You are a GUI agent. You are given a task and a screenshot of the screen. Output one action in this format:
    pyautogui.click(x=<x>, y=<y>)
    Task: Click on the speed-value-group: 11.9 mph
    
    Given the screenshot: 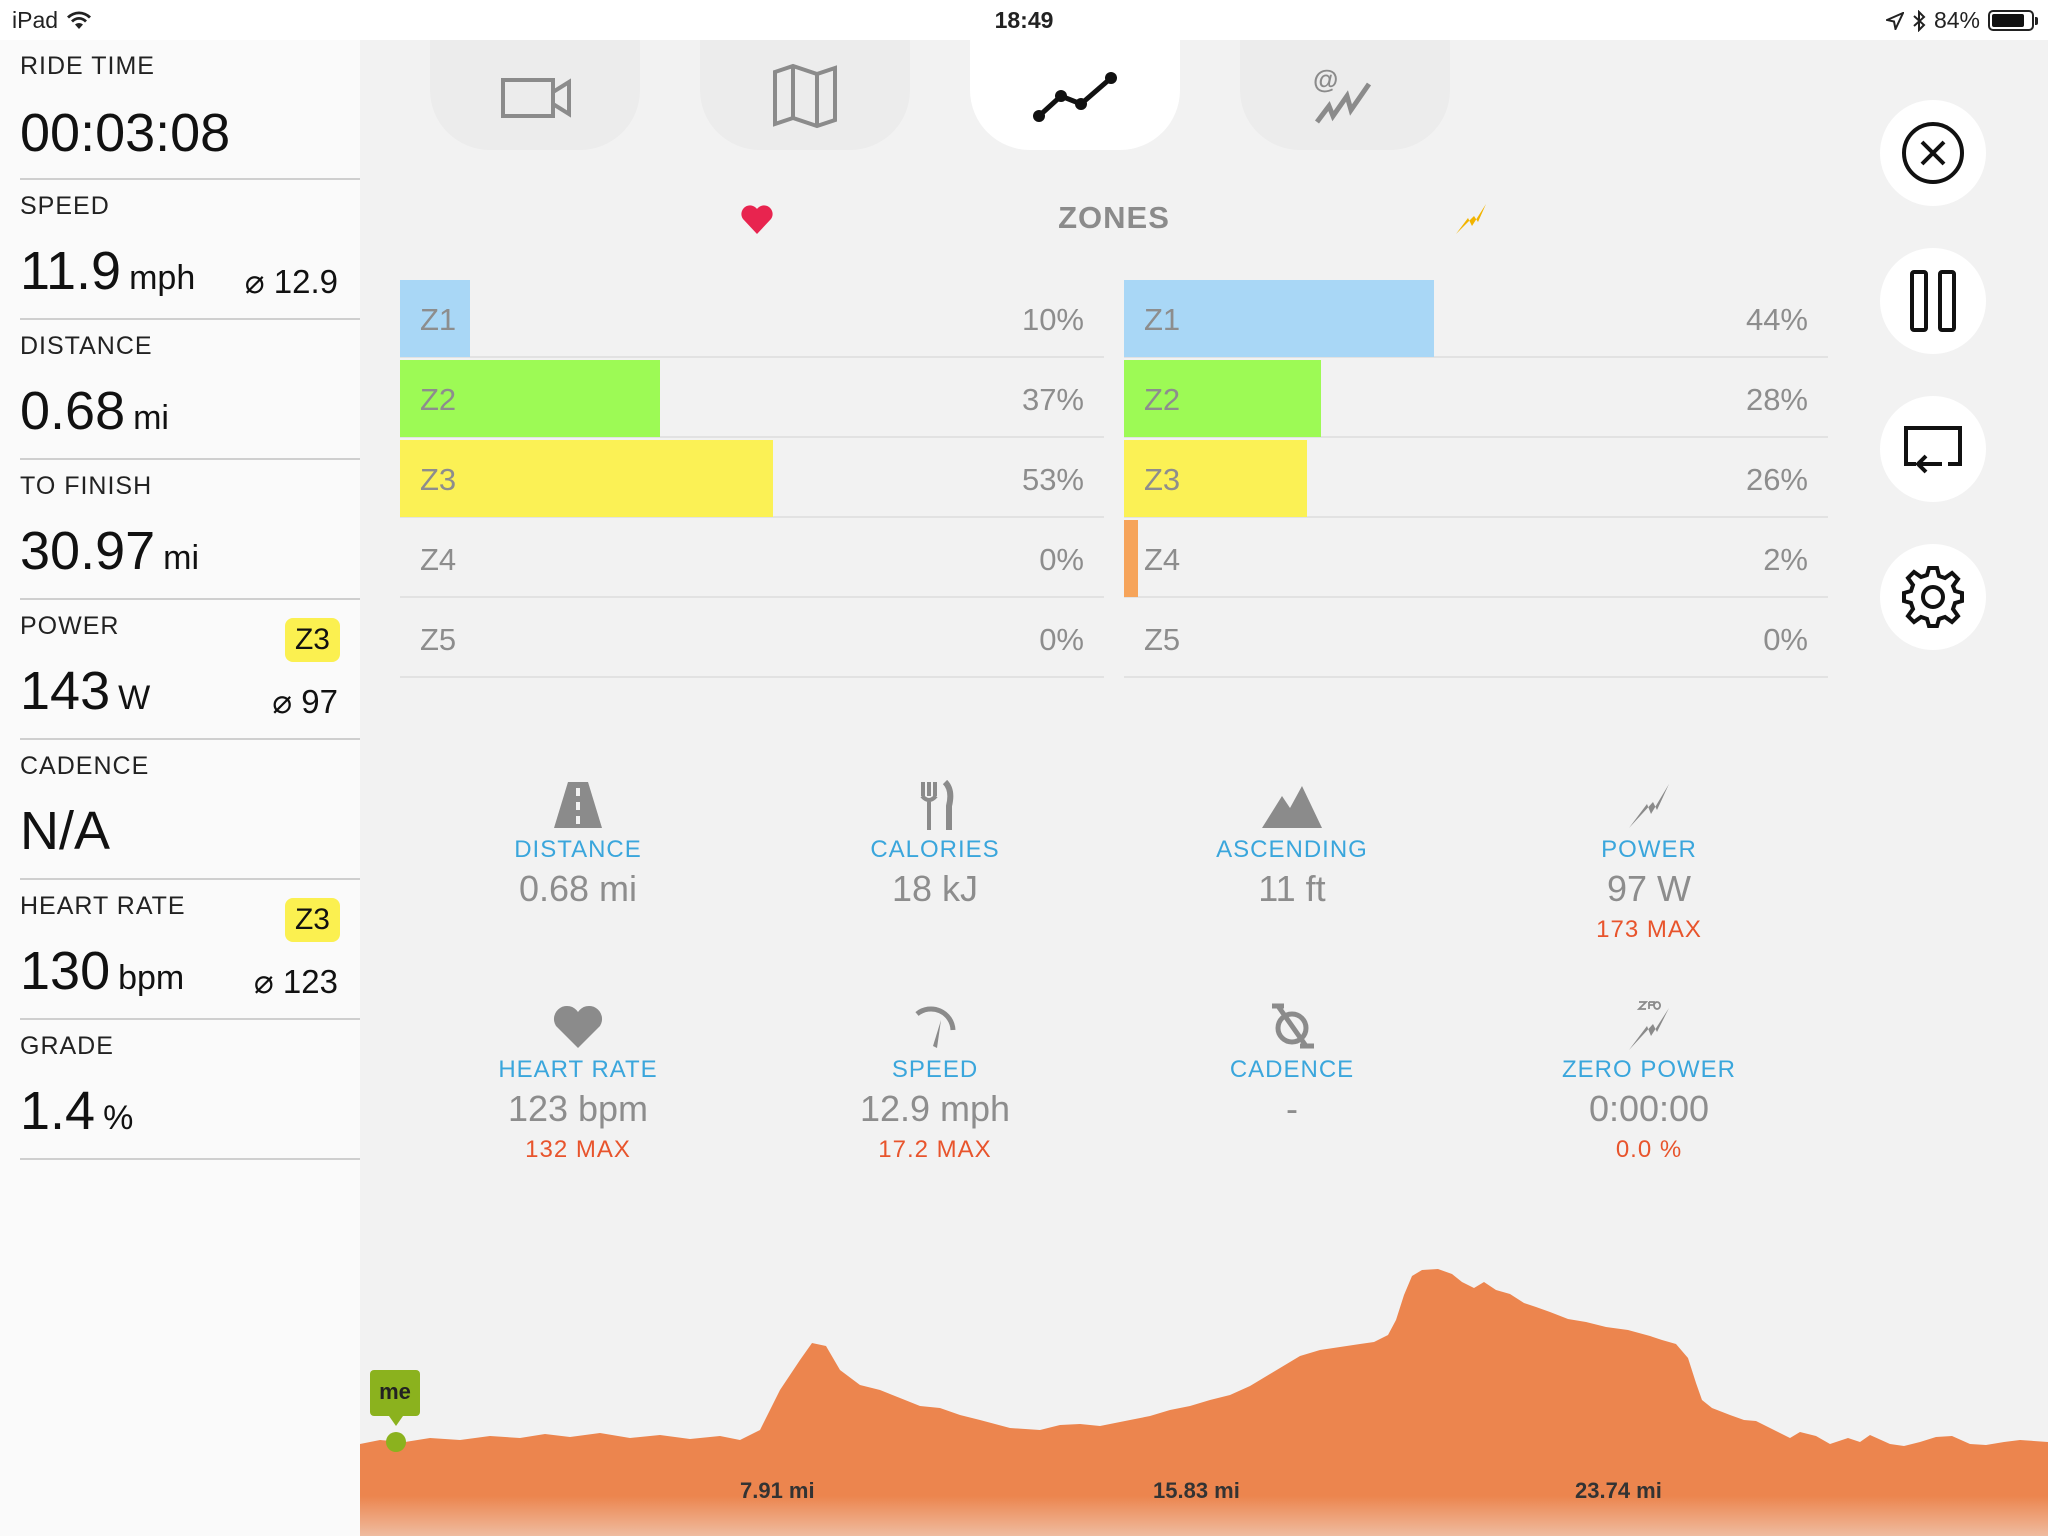 What is the action you would take?
    pyautogui.click(x=107, y=271)
    